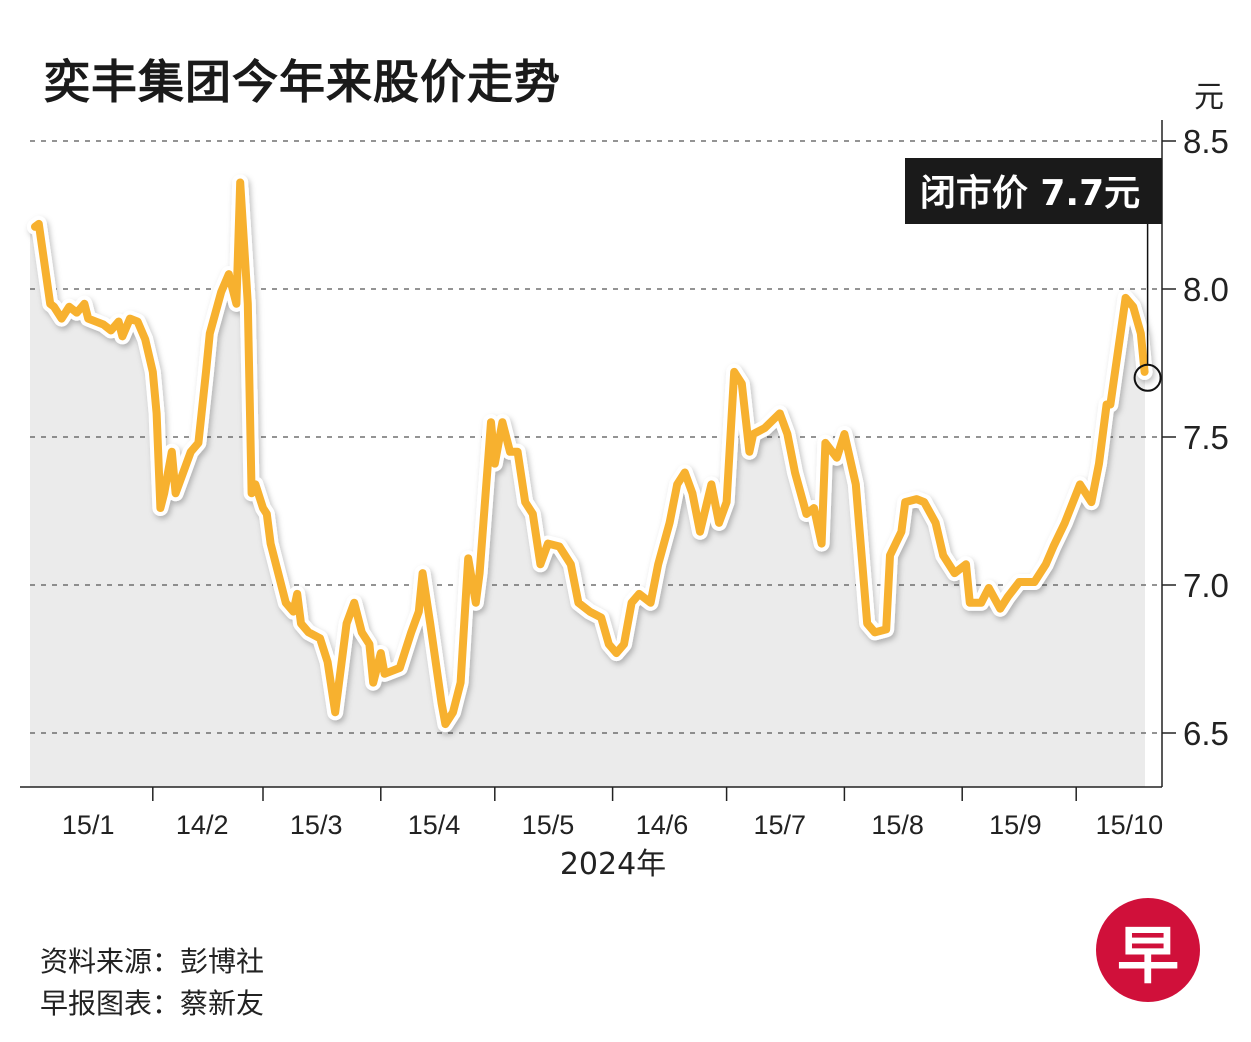 The image size is (1251, 1042). I want to click on y-axis-unit: 元, so click(1209, 97).